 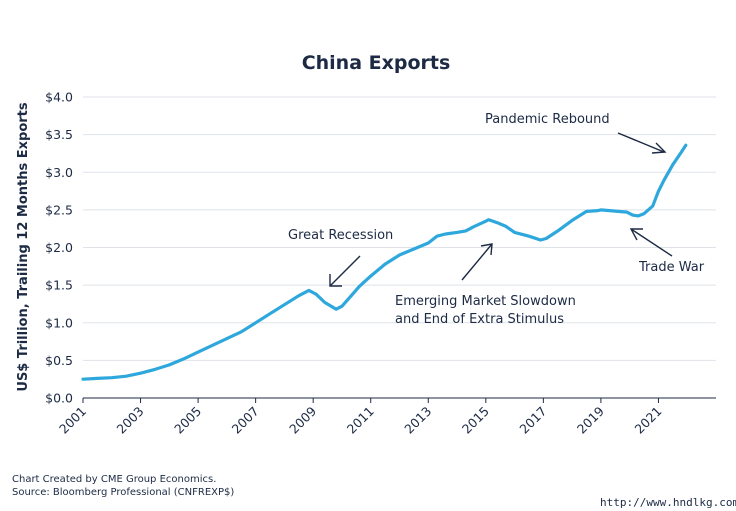 What do you see at coordinates (59, 322) in the screenshot?
I see `y-tick-label: $1.0` at bounding box center [59, 322].